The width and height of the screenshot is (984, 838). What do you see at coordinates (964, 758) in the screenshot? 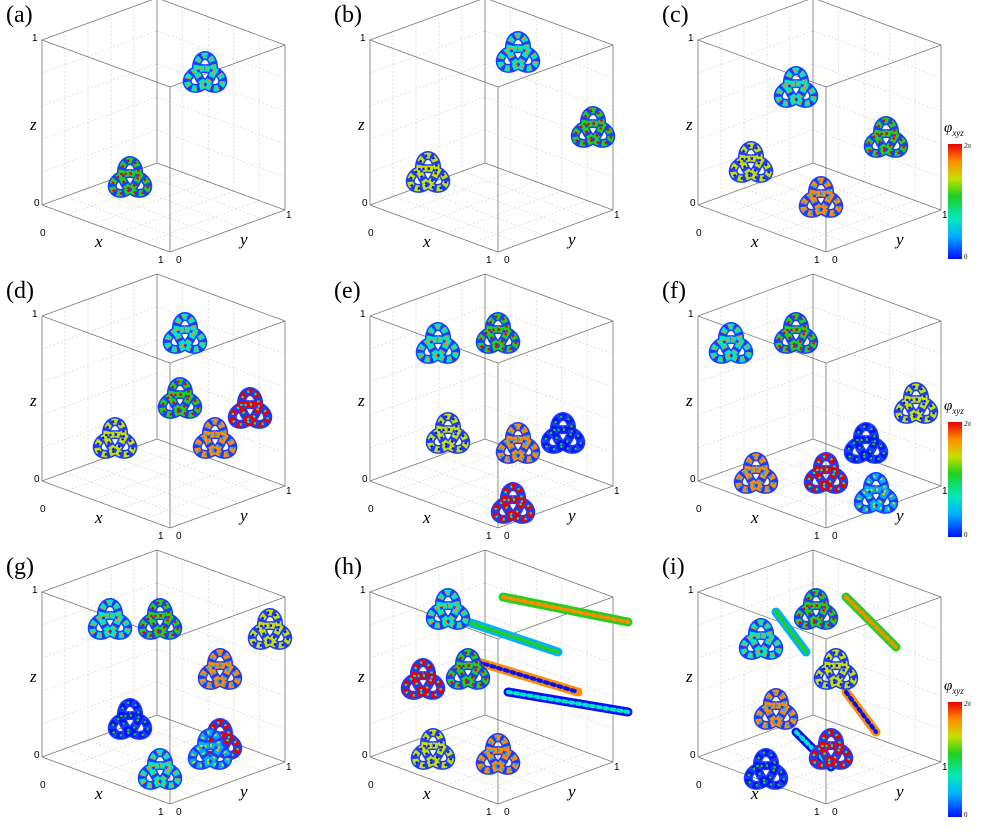
I see `colorbar: φxyz 2π 0` at bounding box center [964, 758].